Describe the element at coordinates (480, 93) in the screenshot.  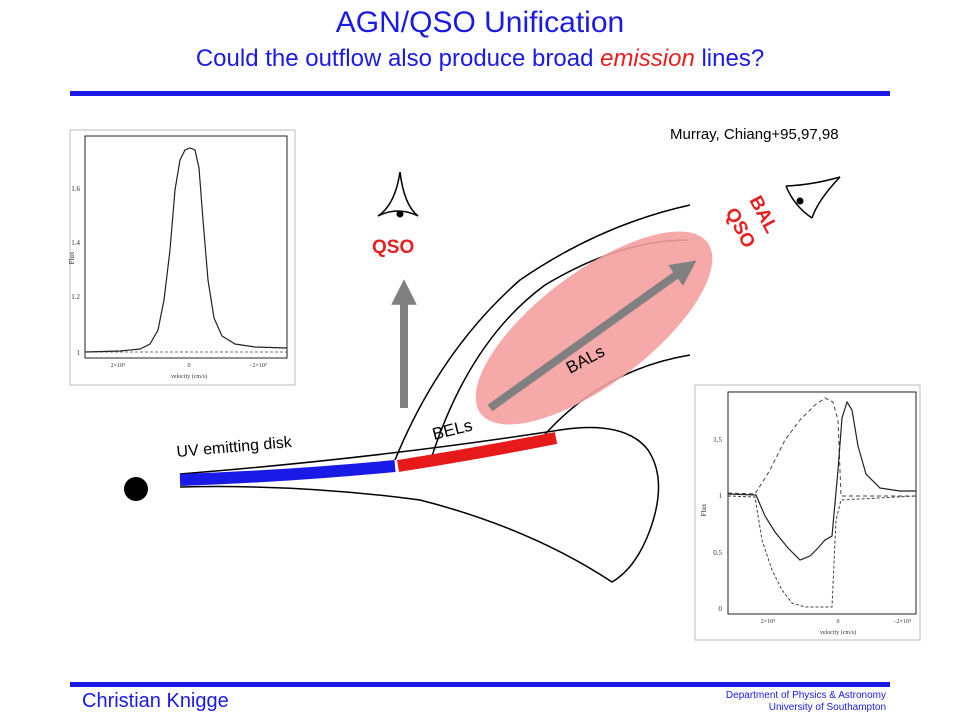
I see `header-divider` at that location.